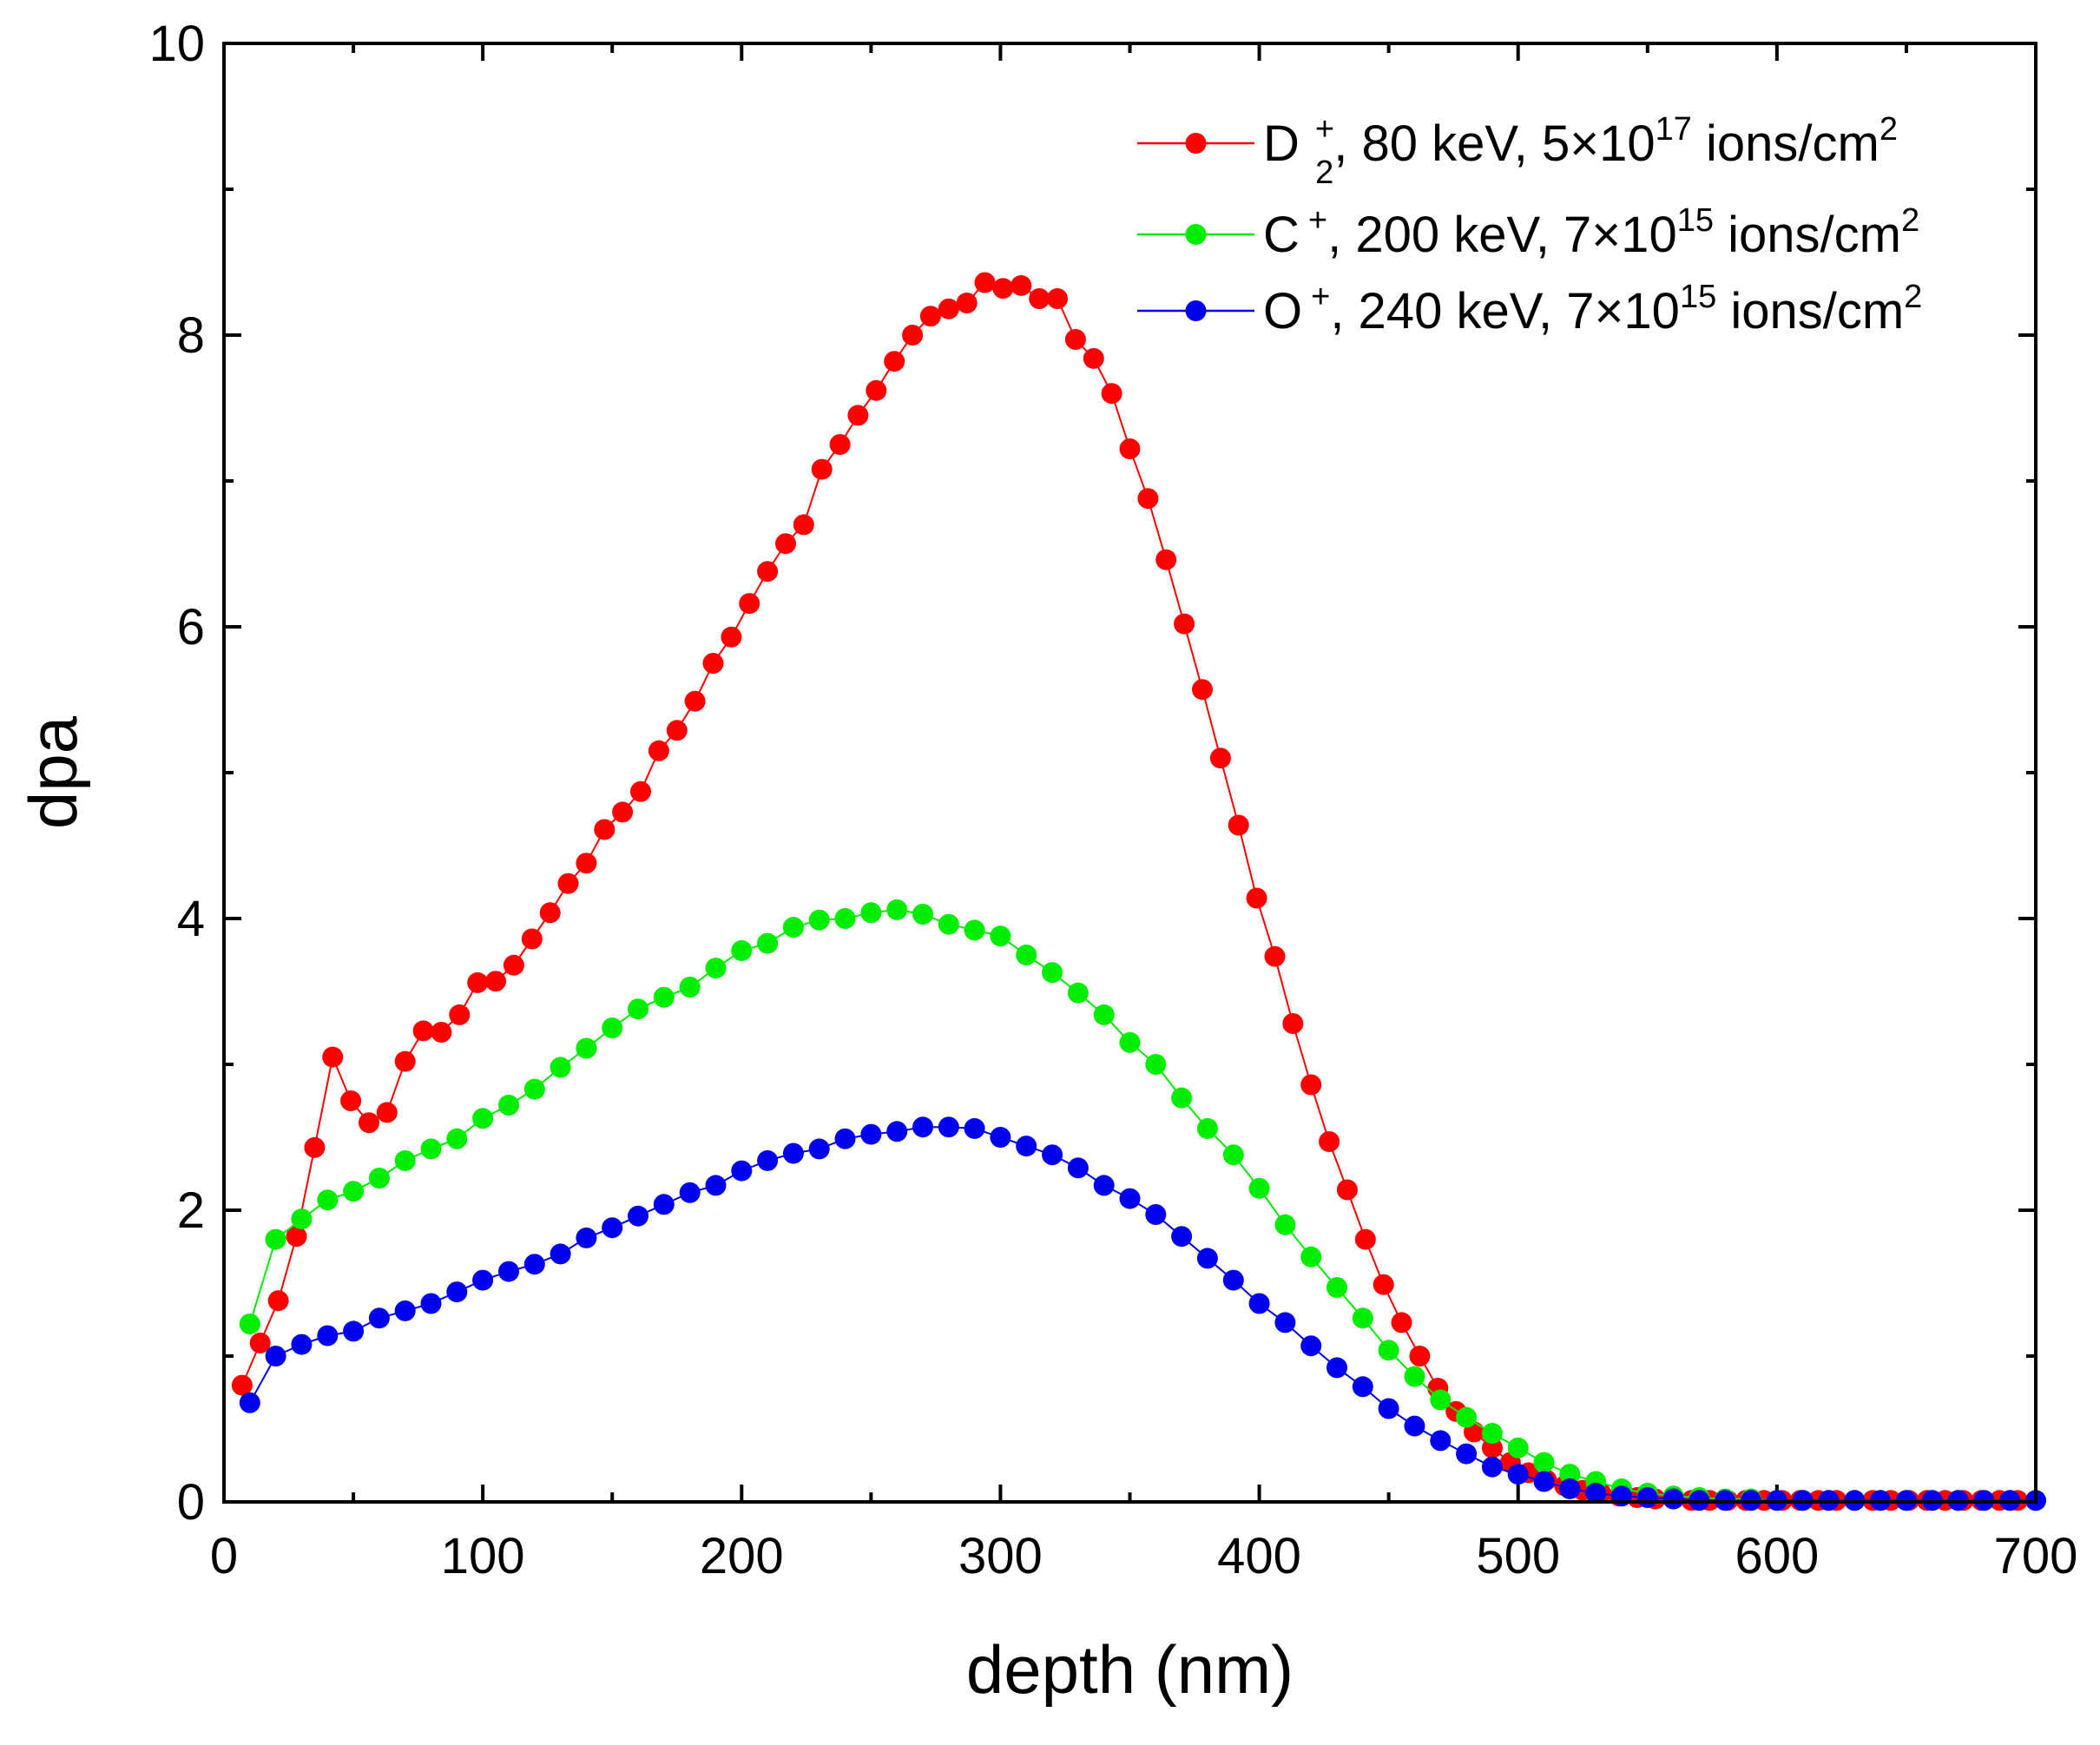  I want to click on y-tick-label: 10, so click(176, 44).